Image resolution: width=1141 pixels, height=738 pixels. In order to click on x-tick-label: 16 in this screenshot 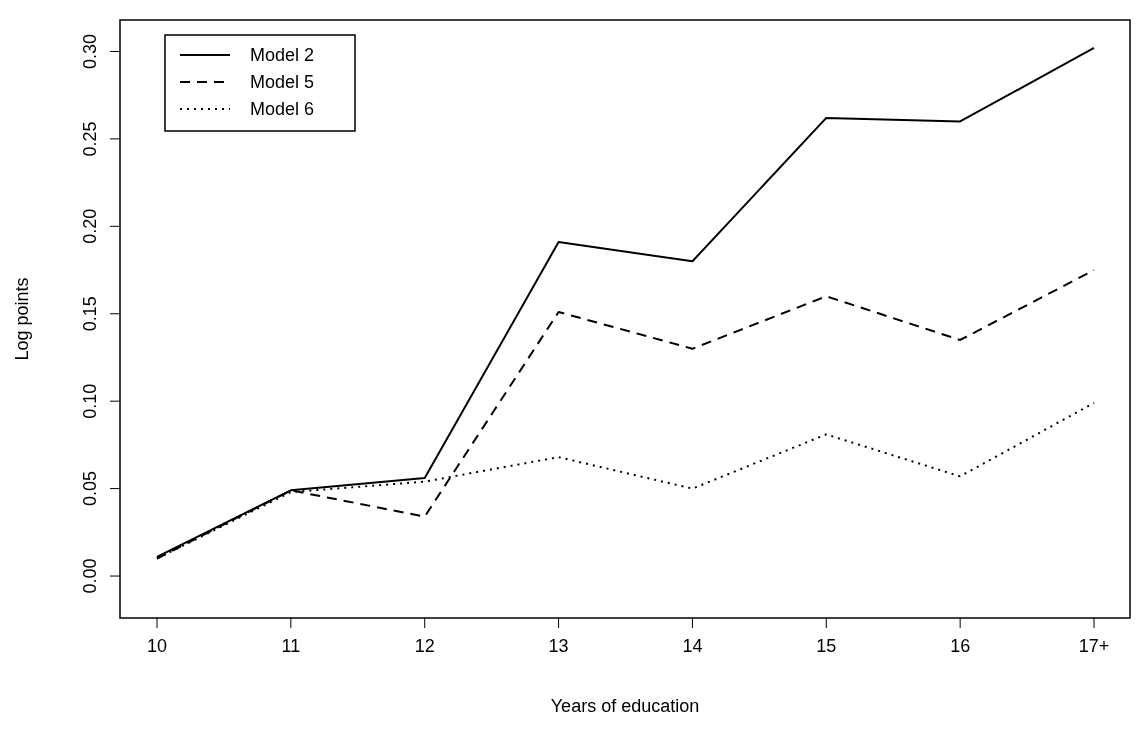, I will do `click(960, 646)`.